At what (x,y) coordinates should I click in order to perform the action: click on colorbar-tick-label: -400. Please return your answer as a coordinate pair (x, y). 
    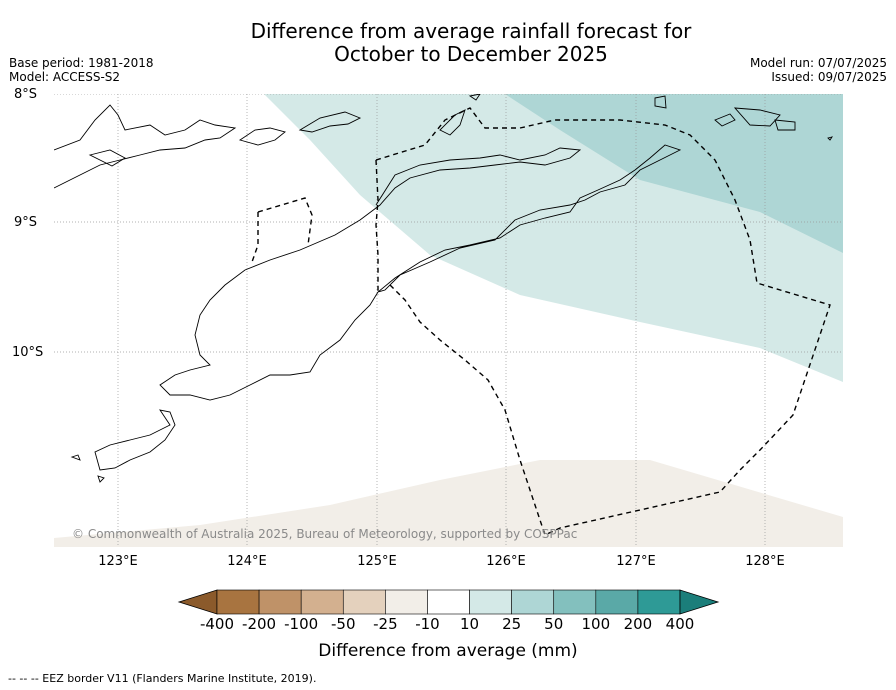
    Looking at the image, I should click on (217, 624).